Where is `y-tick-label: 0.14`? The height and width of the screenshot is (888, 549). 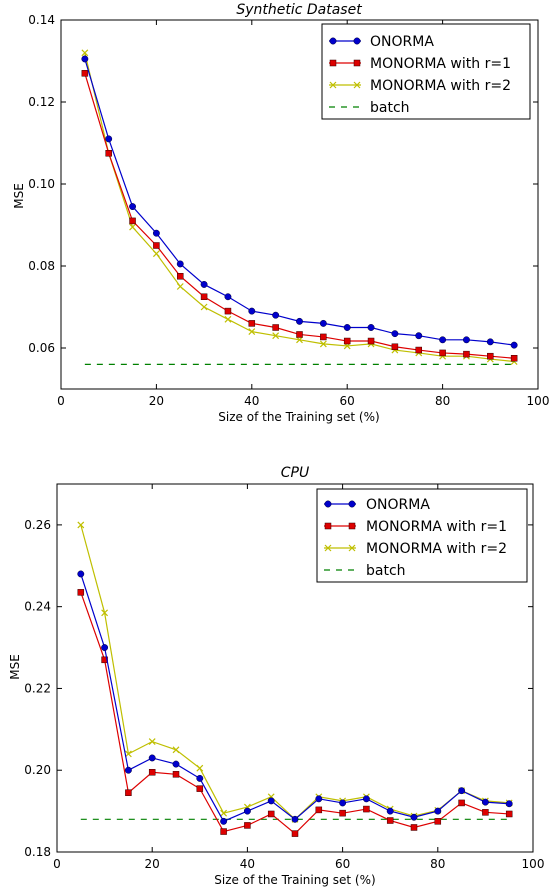 y-tick-label: 0.14 is located at coordinates (41, 20).